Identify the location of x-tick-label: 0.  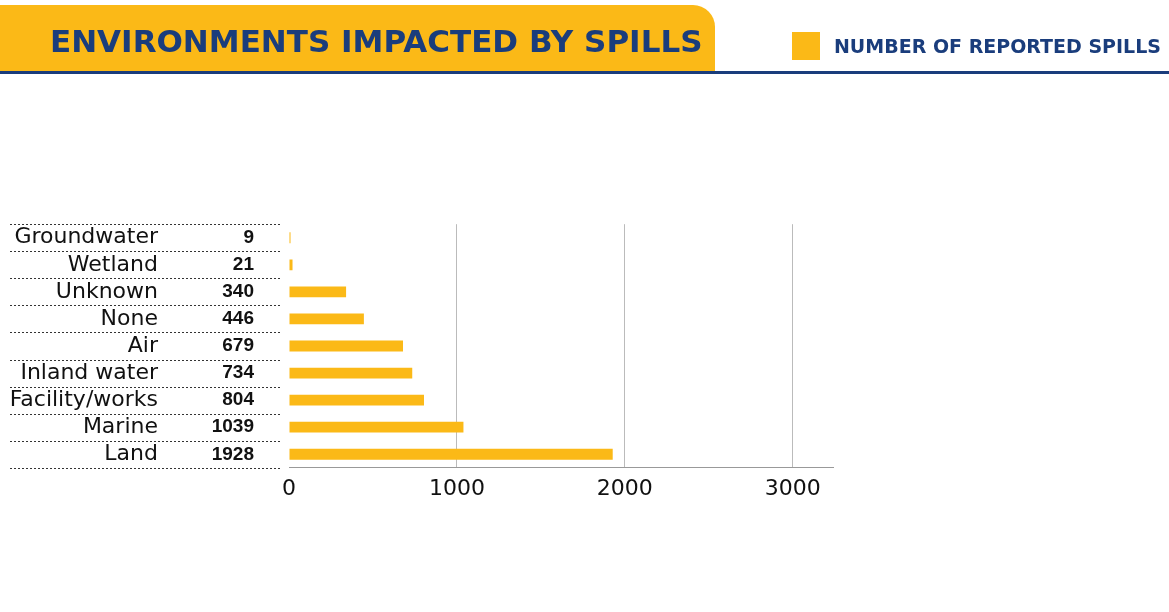
(289, 487).